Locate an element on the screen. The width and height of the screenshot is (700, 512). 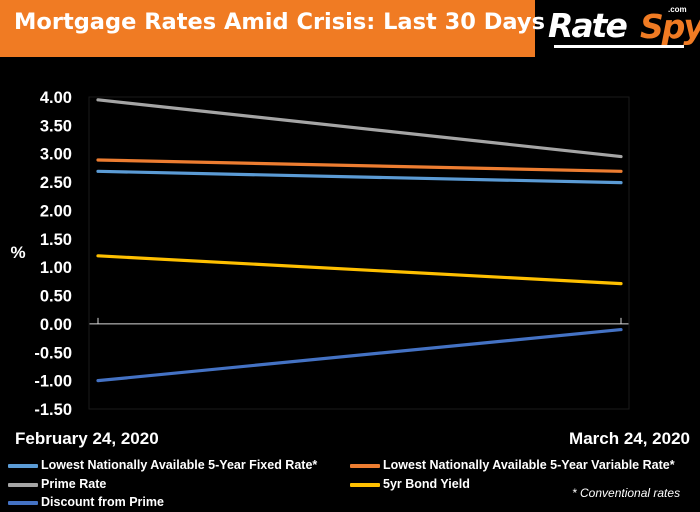
y-tick-label: 2.00 is located at coordinates (56, 211).